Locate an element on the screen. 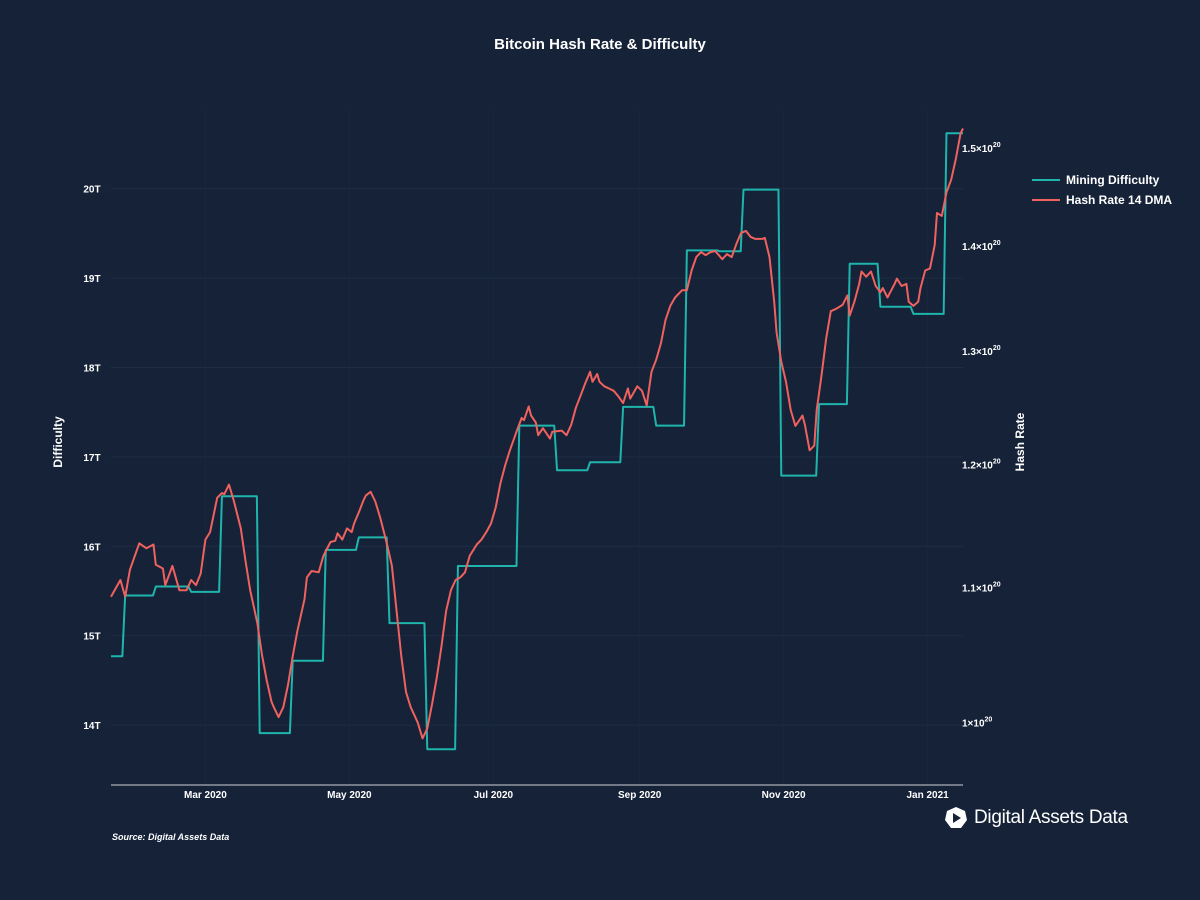 This screenshot has height=900, width=1200. logo-text: Digital Assets Data is located at coordinates (1051, 817).